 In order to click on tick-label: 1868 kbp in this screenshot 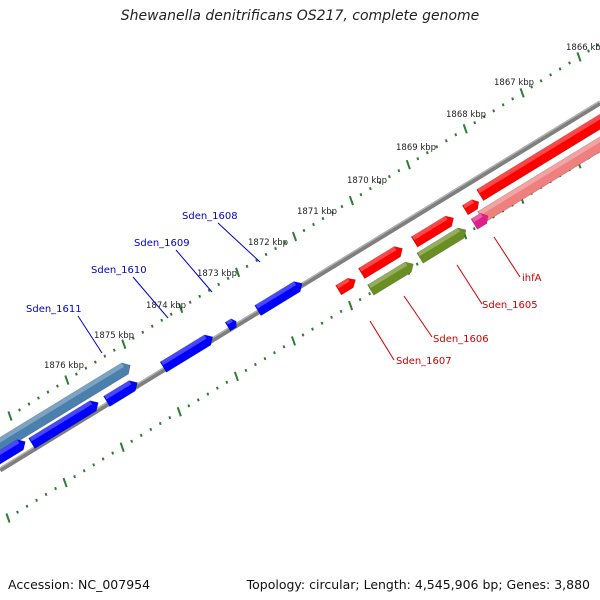, I will do `click(466, 115)`.